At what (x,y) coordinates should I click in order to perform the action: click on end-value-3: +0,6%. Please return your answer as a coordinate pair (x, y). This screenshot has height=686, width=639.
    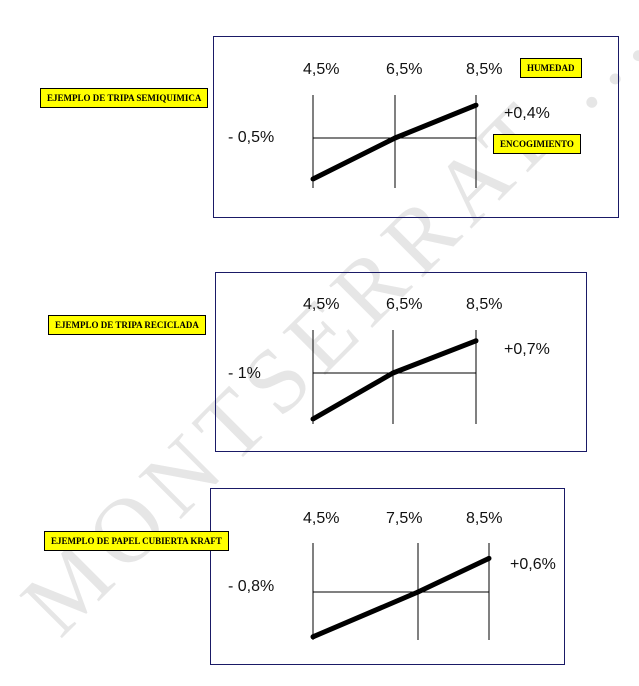
    Looking at the image, I should click on (533, 564).